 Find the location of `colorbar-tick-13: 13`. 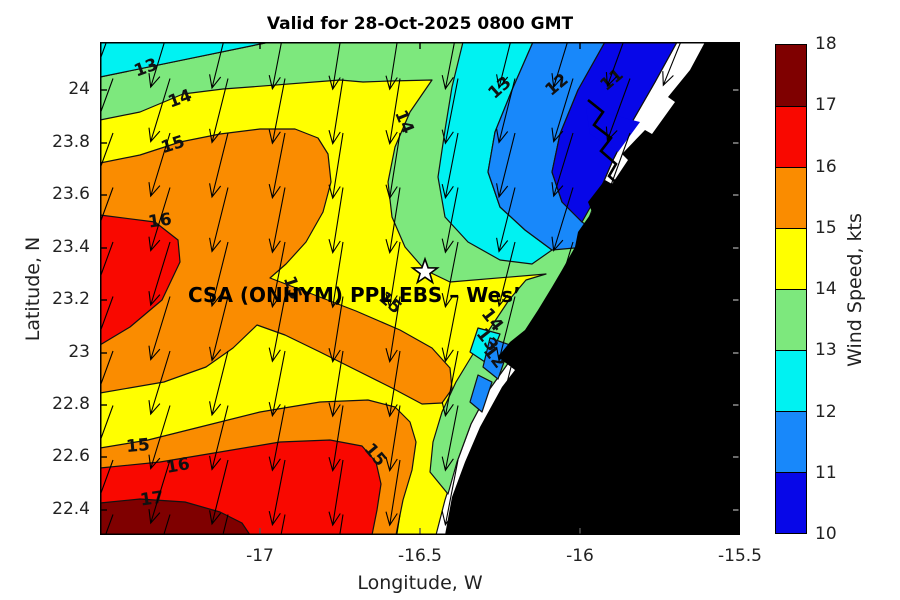

colorbar-tick-13: 13 is located at coordinates (826, 350).